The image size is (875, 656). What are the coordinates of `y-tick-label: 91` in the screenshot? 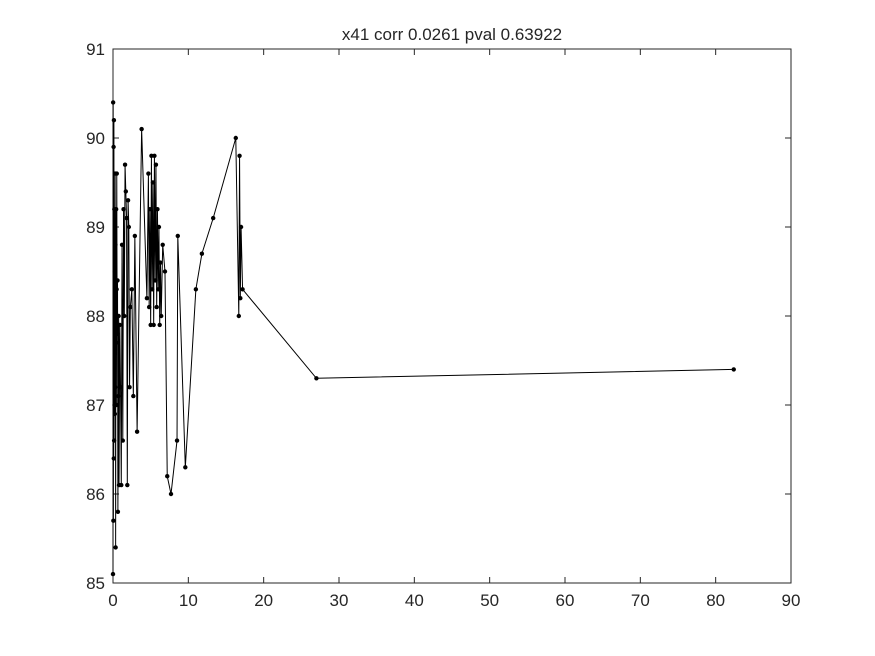 It's located at (95, 49).